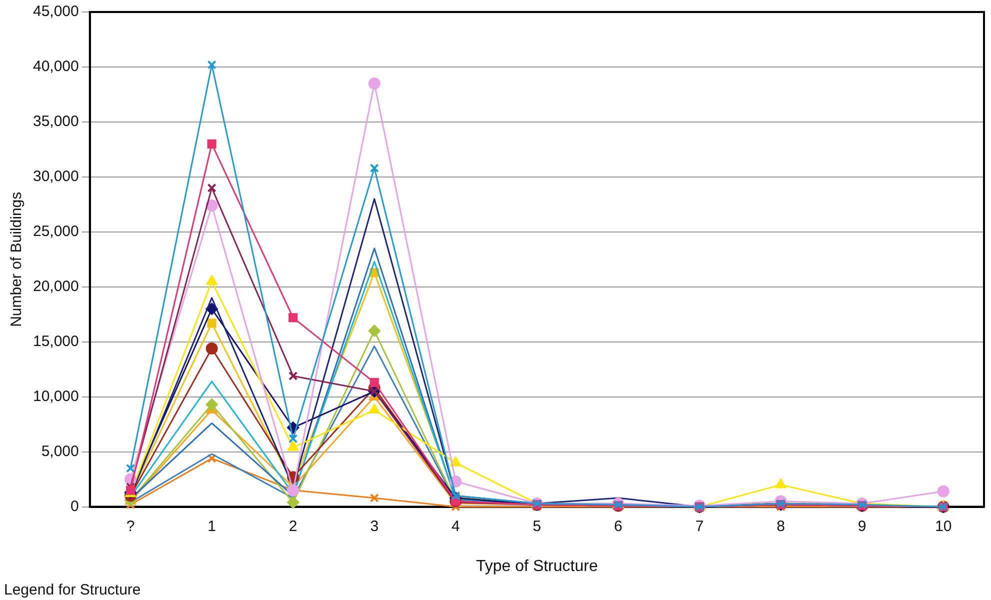  I want to click on x-tick-label: ?, so click(130, 526).